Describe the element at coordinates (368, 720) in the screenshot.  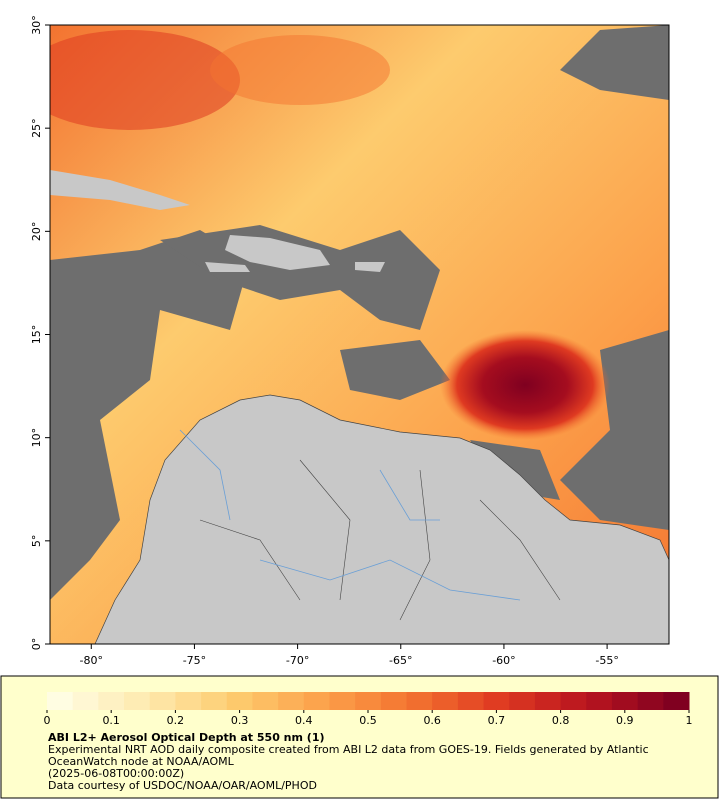
I see `colorbar-tick-label: 0.5` at that location.